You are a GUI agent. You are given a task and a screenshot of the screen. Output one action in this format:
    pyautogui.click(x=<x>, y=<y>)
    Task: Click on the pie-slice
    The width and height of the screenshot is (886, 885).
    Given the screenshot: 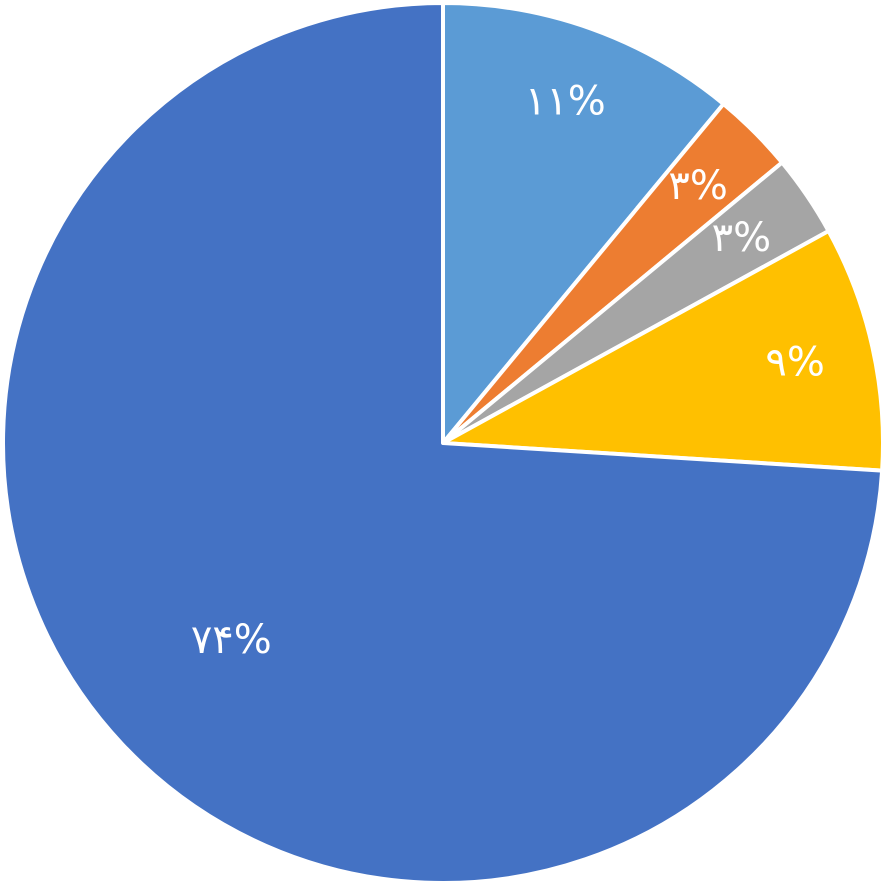 What is the action you would take?
    pyautogui.click(x=663, y=351)
    